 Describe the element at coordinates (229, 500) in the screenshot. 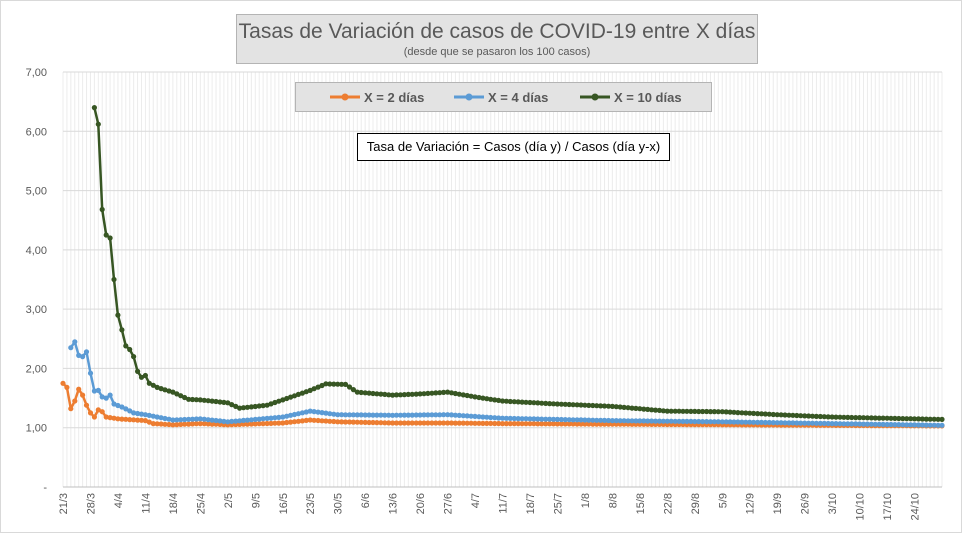

I see `x-tick-label: 2/5` at that location.